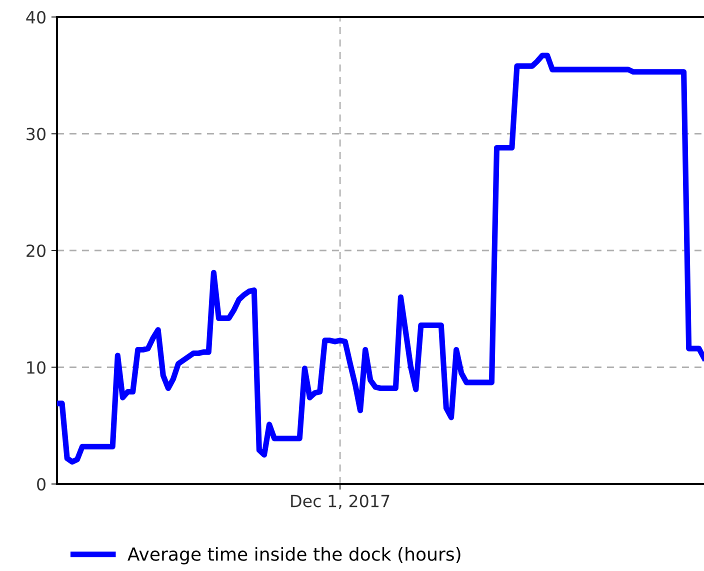 The height and width of the screenshot is (571, 704). Describe the element at coordinates (294, 555) in the screenshot. I see `legend-label: Average time inside the dock (hours)` at that location.